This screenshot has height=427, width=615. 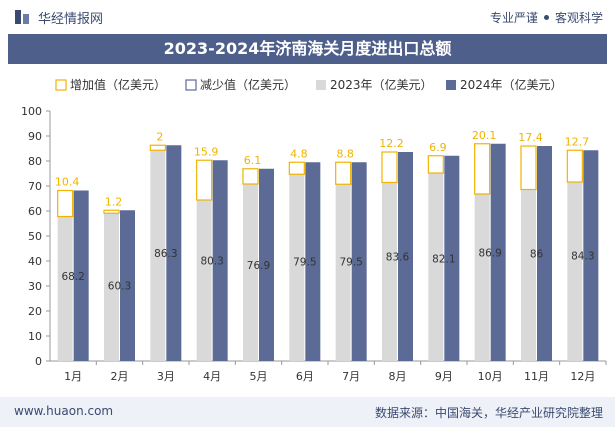 I want to click on change-label: 2, so click(x=159, y=136).